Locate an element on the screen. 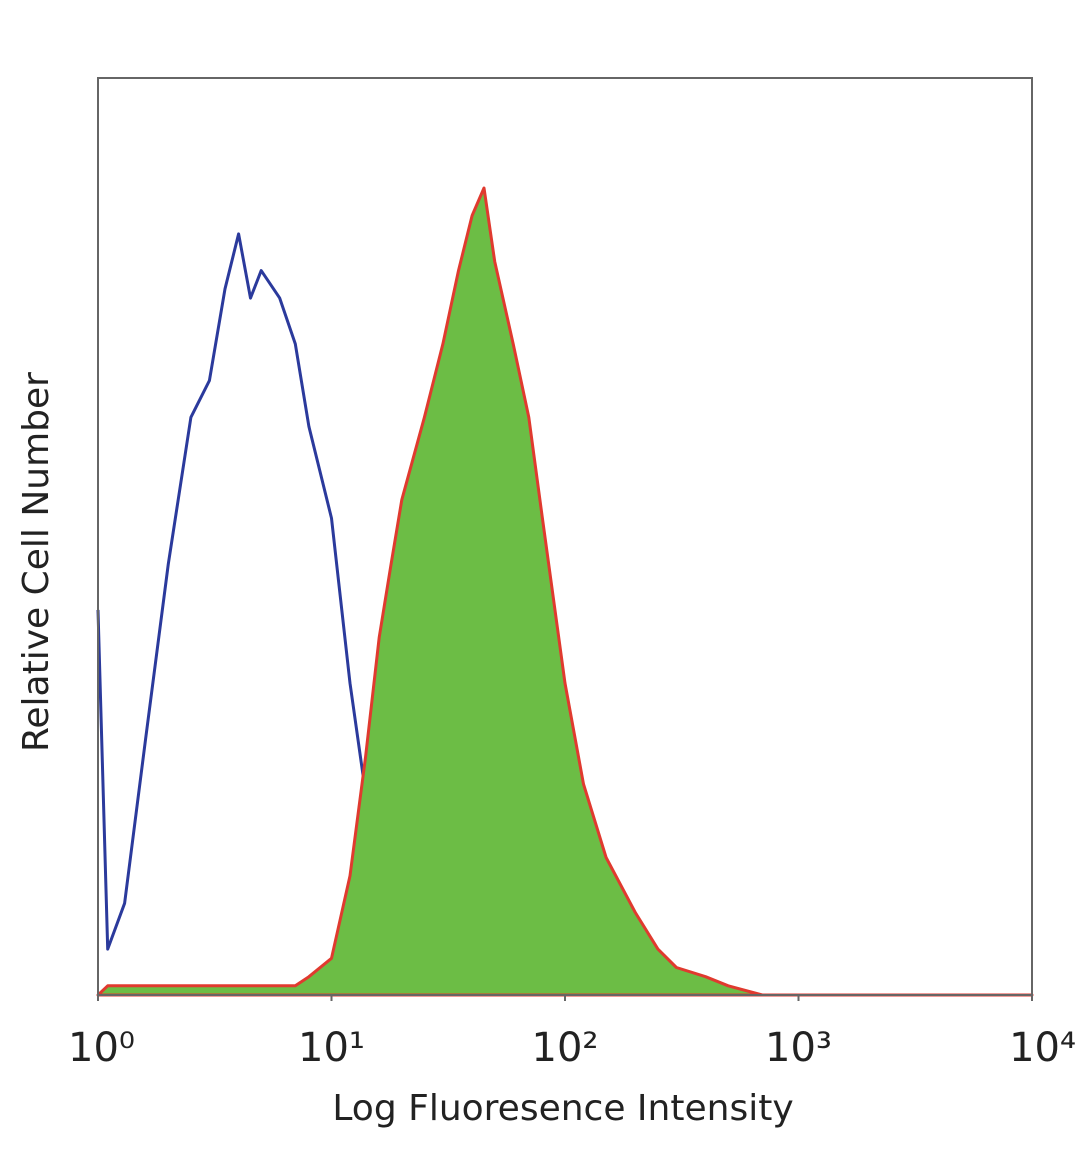 This screenshot has height=1173, width=1080. x-axis-label: Log Fluoresence Intensity is located at coordinates (562, 1108).